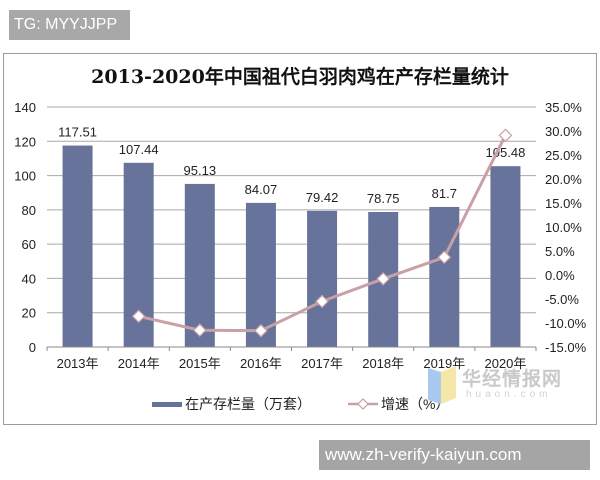  What do you see at coordinates (560, 251) in the screenshot?
I see `right-axis-tick: 5.0%` at bounding box center [560, 251].